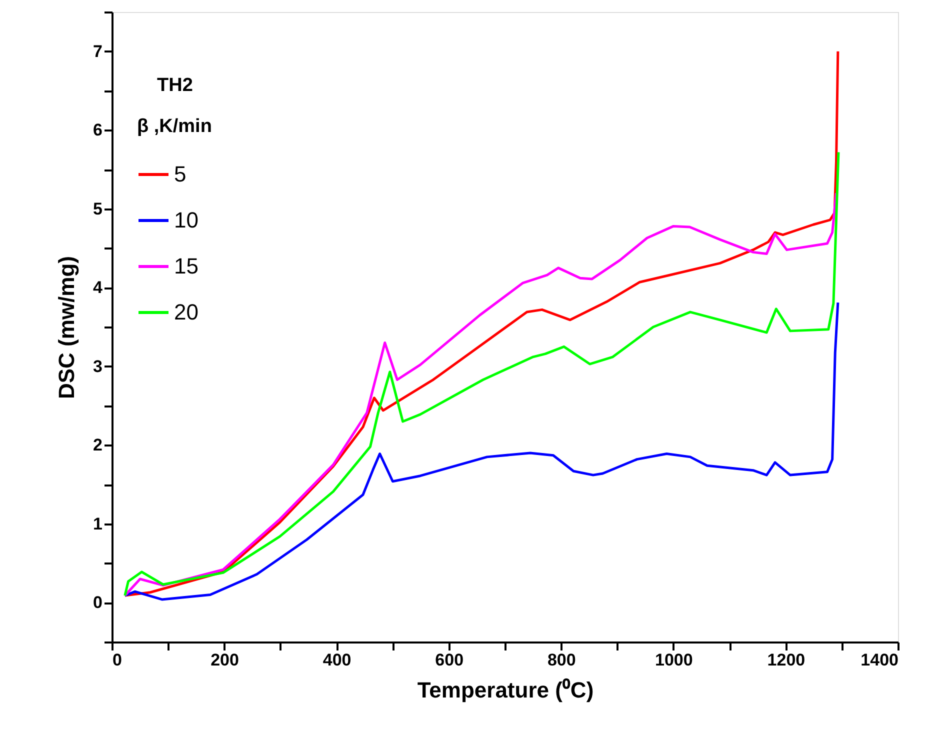 This screenshot has width=928, height=746. Describe the element at coordinates (561, 660) in the screenshot. I see `x-tick-label: 800` at that location.